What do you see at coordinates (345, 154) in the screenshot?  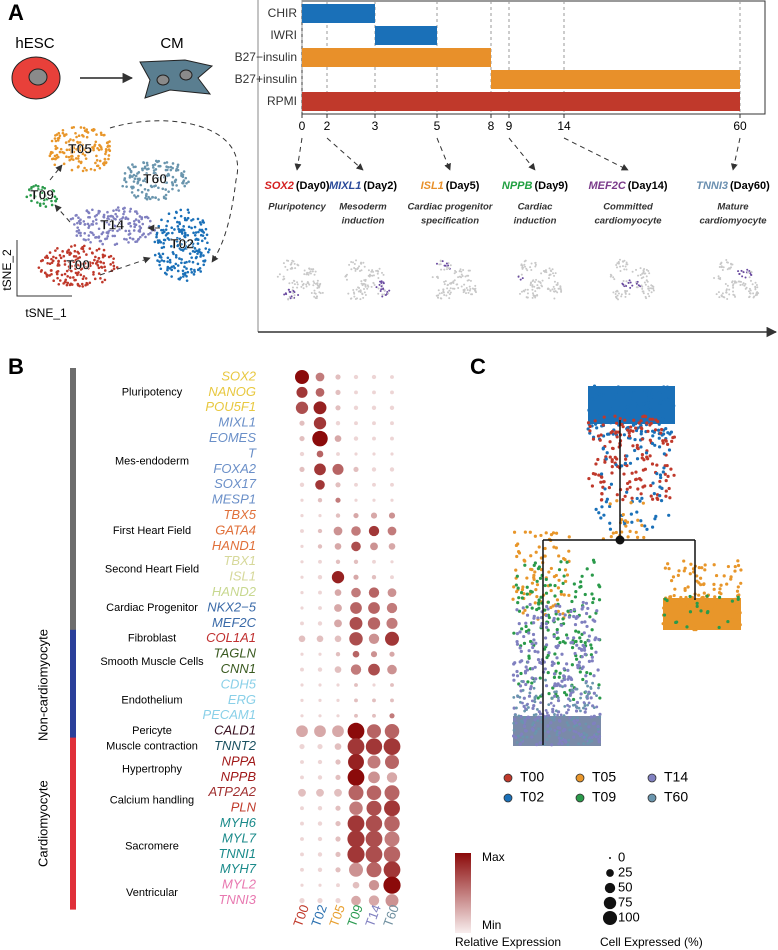 I see `stage-arrow` at bounding box center [345, 154].